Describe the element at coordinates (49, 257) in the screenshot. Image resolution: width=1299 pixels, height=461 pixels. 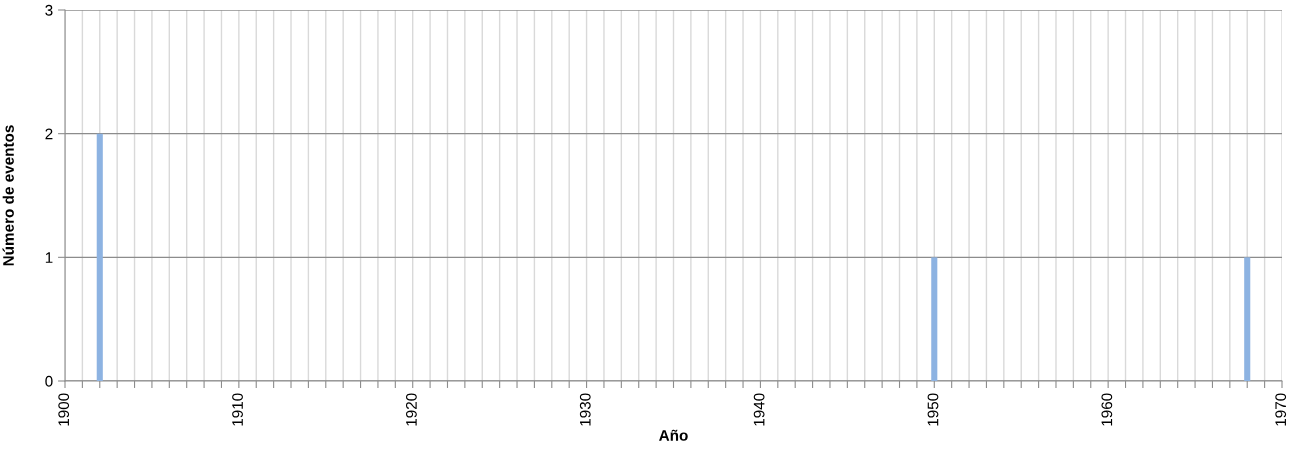
I see `y-tick-label: 1` at that location.